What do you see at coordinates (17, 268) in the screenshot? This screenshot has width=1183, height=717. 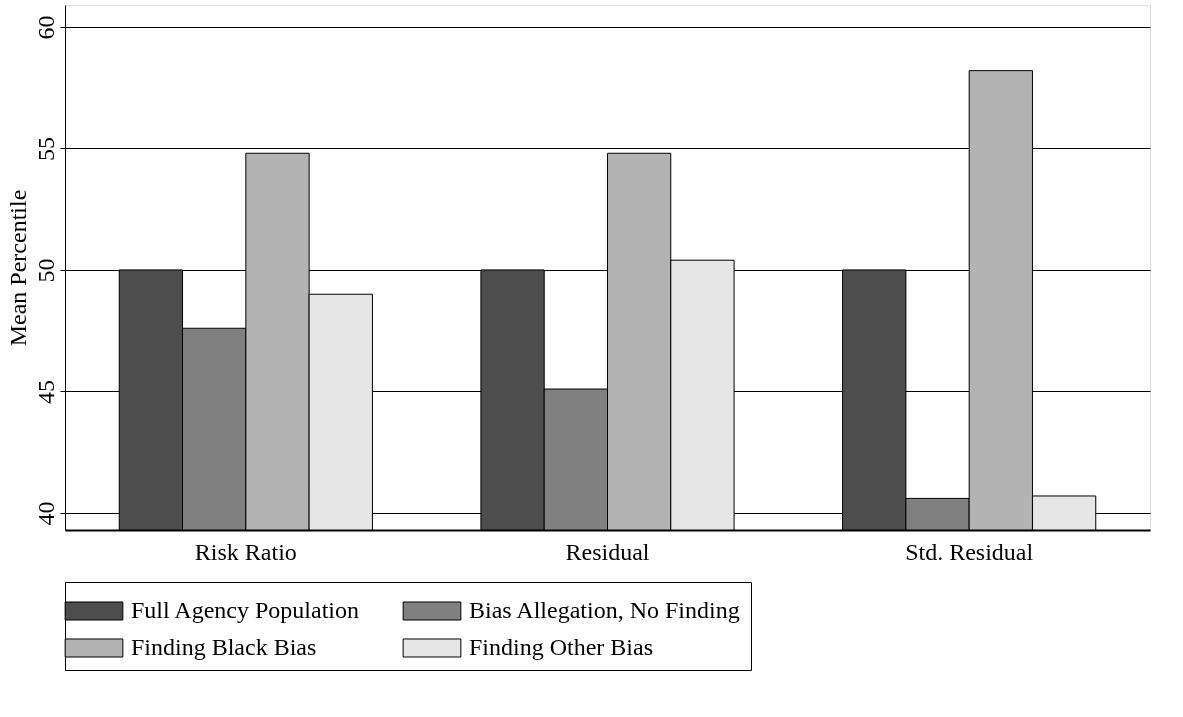 I see `y-axis-title: Mean Percentile` at bounding box center [17, 268].